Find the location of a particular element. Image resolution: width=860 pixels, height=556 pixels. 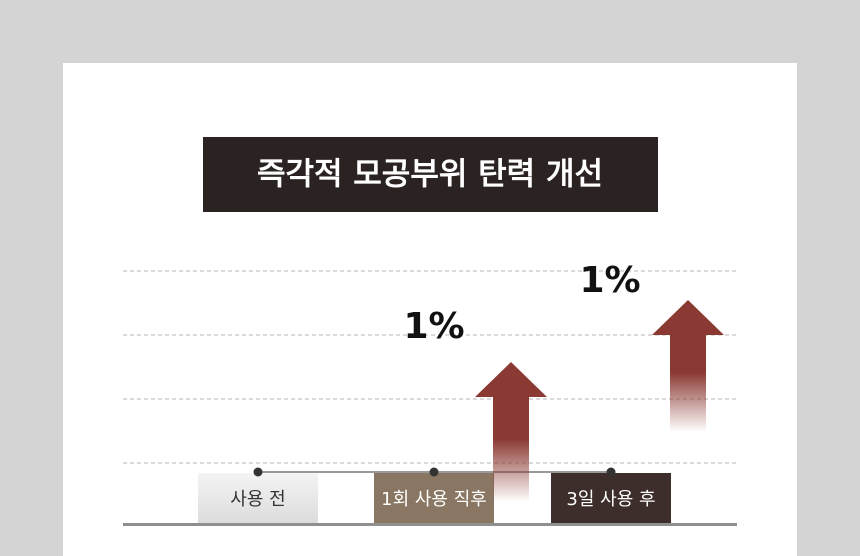

stage-label: 사용 전 is located at coordinates (257, 499).